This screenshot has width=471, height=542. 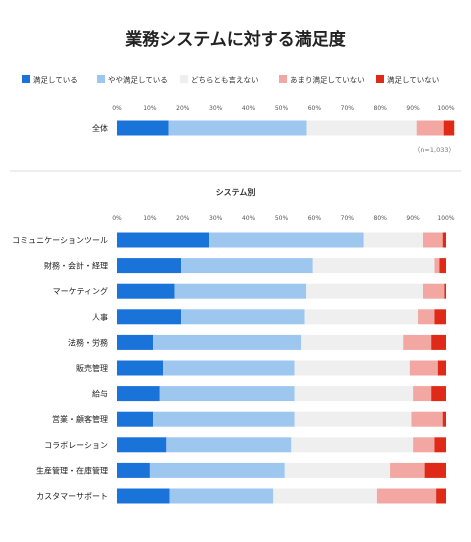 I want to click on overall-chart: 0% 10% 20% 30% 40% 50% 60% 70% 80% 90% 100% 全体, so click(x=273, y=120).